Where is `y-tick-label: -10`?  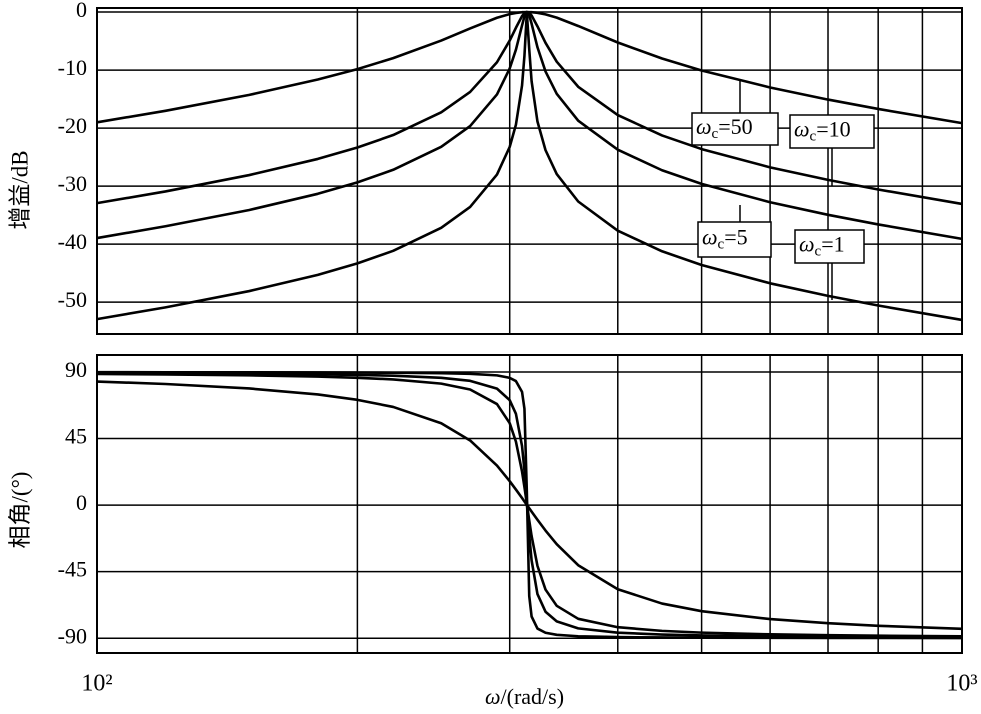
y-tick-label: -10 is located at coordinates (72, 67).